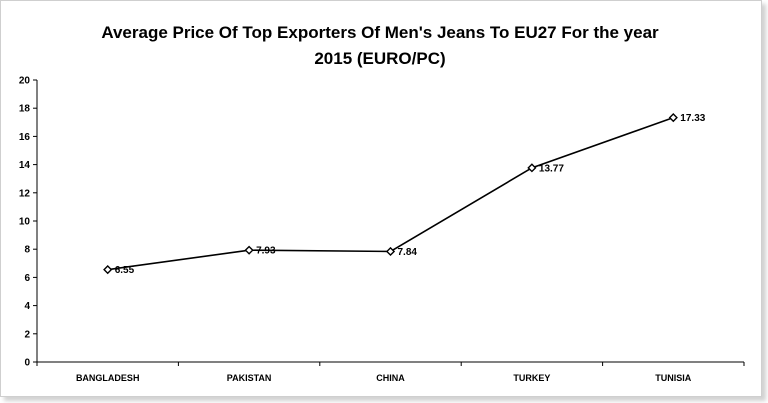 Image resolution: width=768 pixels, height=403 pixels. I want to click on y-axis-ticks: 0 2 4 6 8 10 12 14 16 18 20, so click(28, 222).